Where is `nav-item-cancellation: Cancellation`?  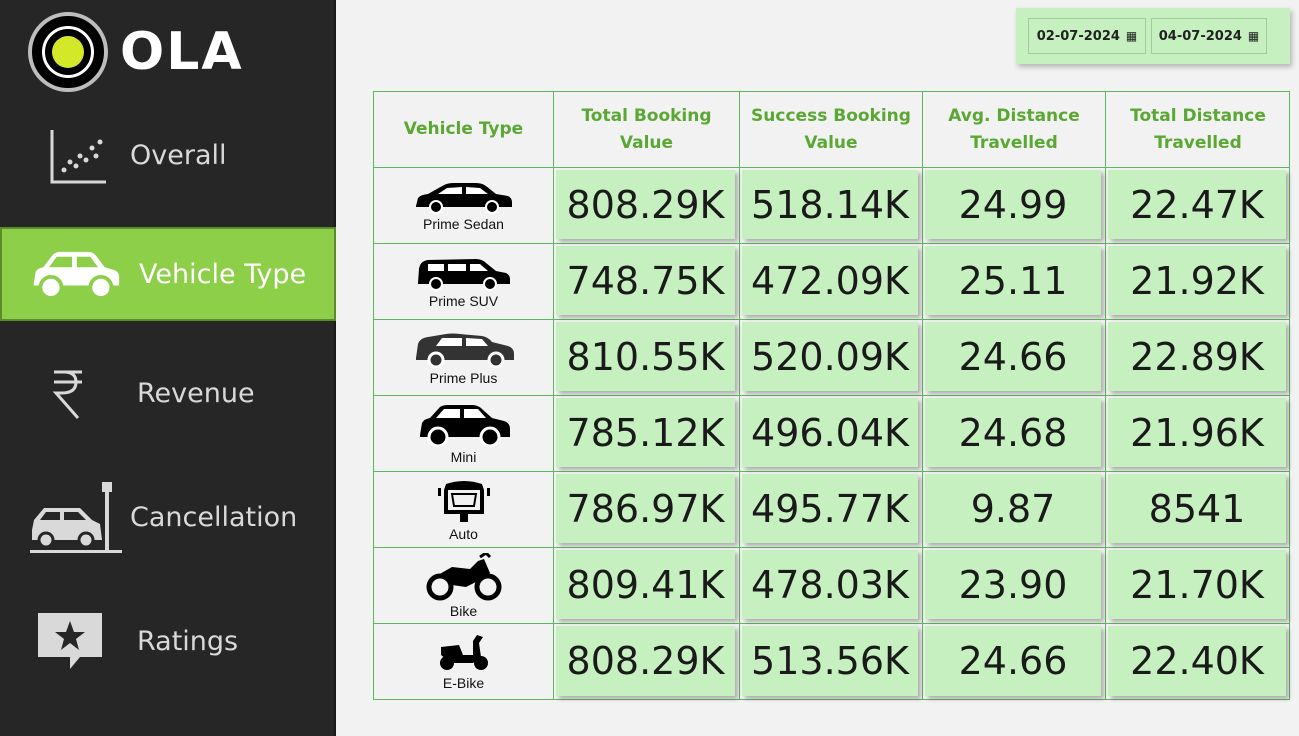 nav-item-cancellation: Cancellation is located at coordinates (168, 517).